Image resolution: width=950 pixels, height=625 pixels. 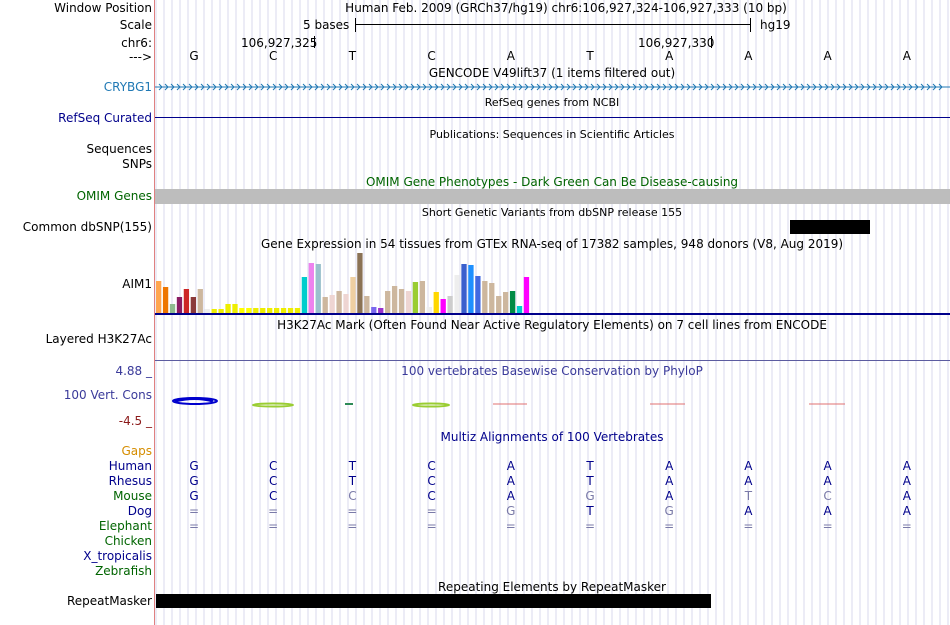 I want to click on strand-label: --->, so click(x=140, y=57).